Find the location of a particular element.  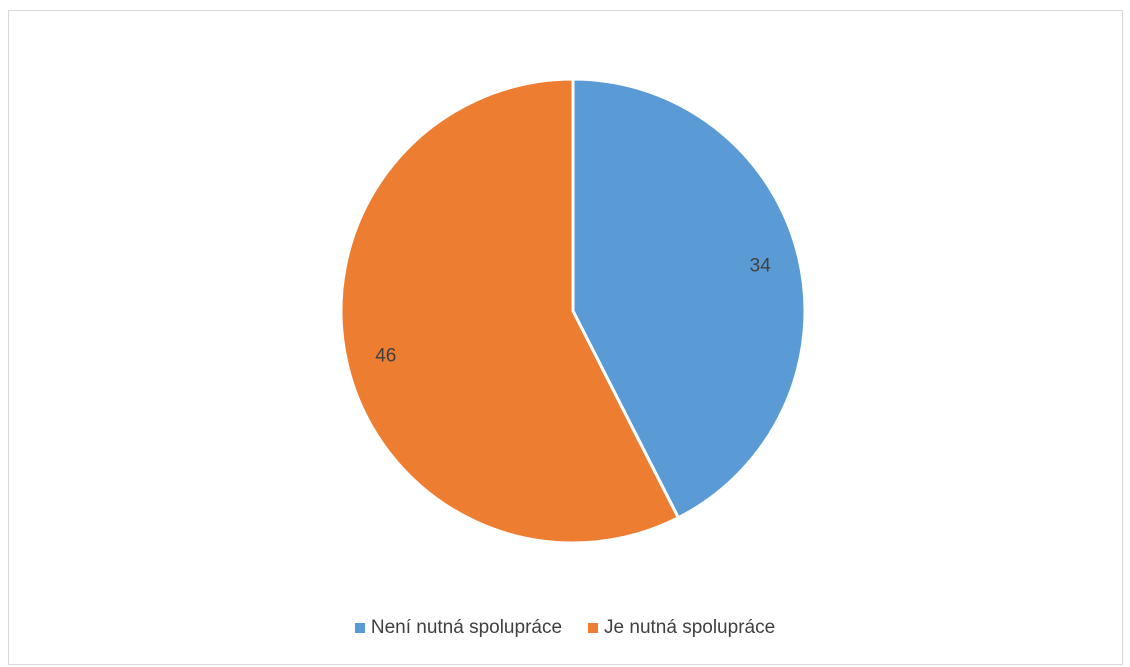

legend-label: Není nutná spolupráce is located at coordinates (466, 628).